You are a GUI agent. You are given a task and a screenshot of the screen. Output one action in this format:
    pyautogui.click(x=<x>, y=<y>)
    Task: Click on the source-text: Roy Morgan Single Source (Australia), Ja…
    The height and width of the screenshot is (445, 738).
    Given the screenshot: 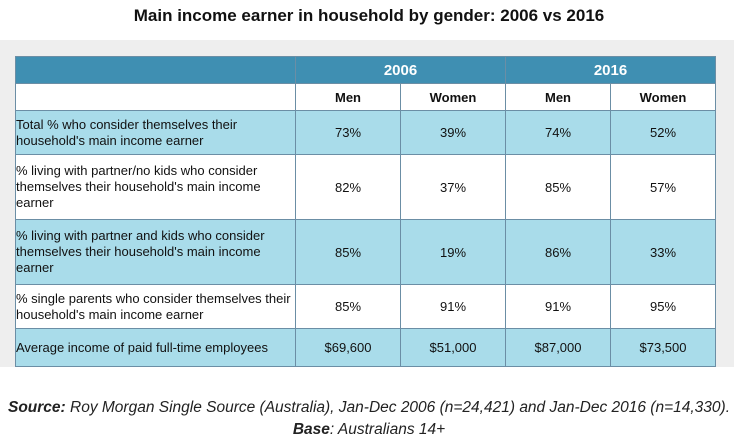 What is the action you would take?
    pyautogui.click(x=398, y=407)
    